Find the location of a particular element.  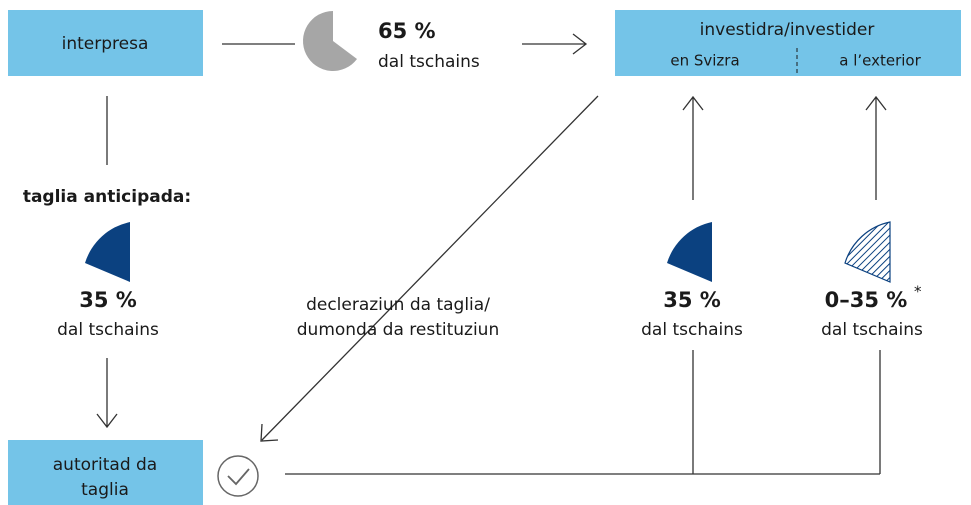

label: dumonda da restituziun is located at coordinates (398, 330).